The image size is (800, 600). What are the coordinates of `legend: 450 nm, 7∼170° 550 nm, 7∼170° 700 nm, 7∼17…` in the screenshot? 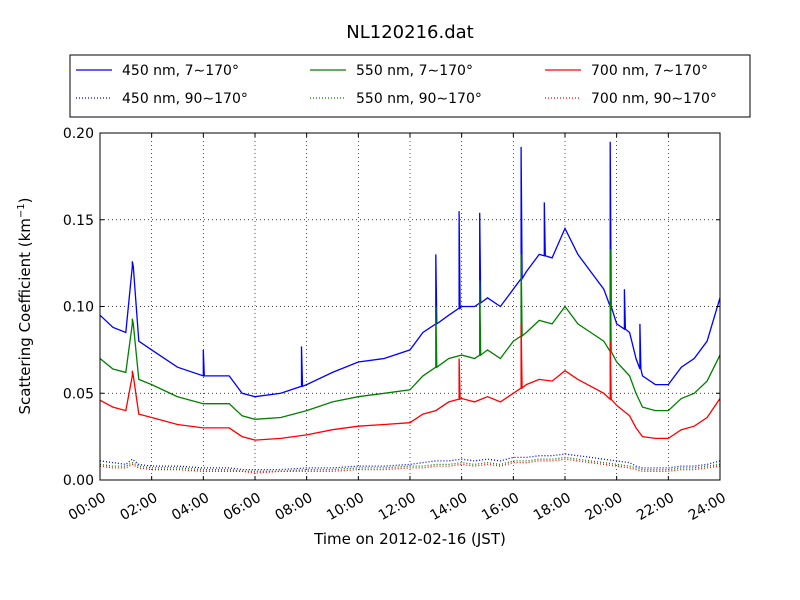 It's located at (410, 86).